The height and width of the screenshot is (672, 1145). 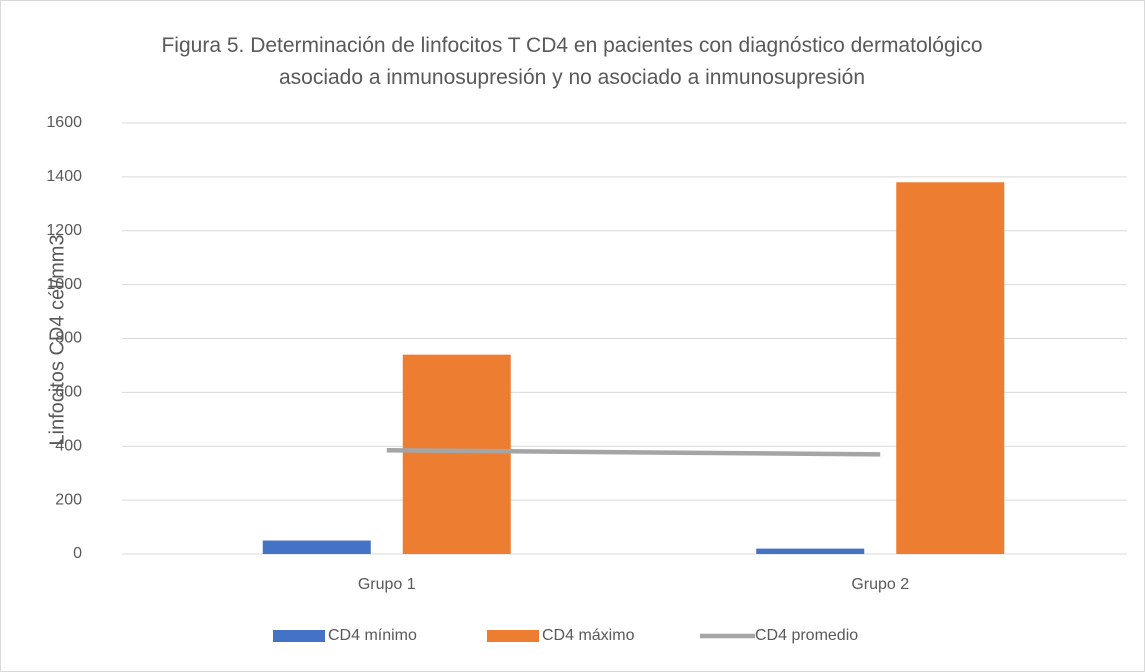 What do you see at coordinates (880, 584) in the screenshot?
I see `x-tick-label: Grupo 2` at bounding box center [880, 584].